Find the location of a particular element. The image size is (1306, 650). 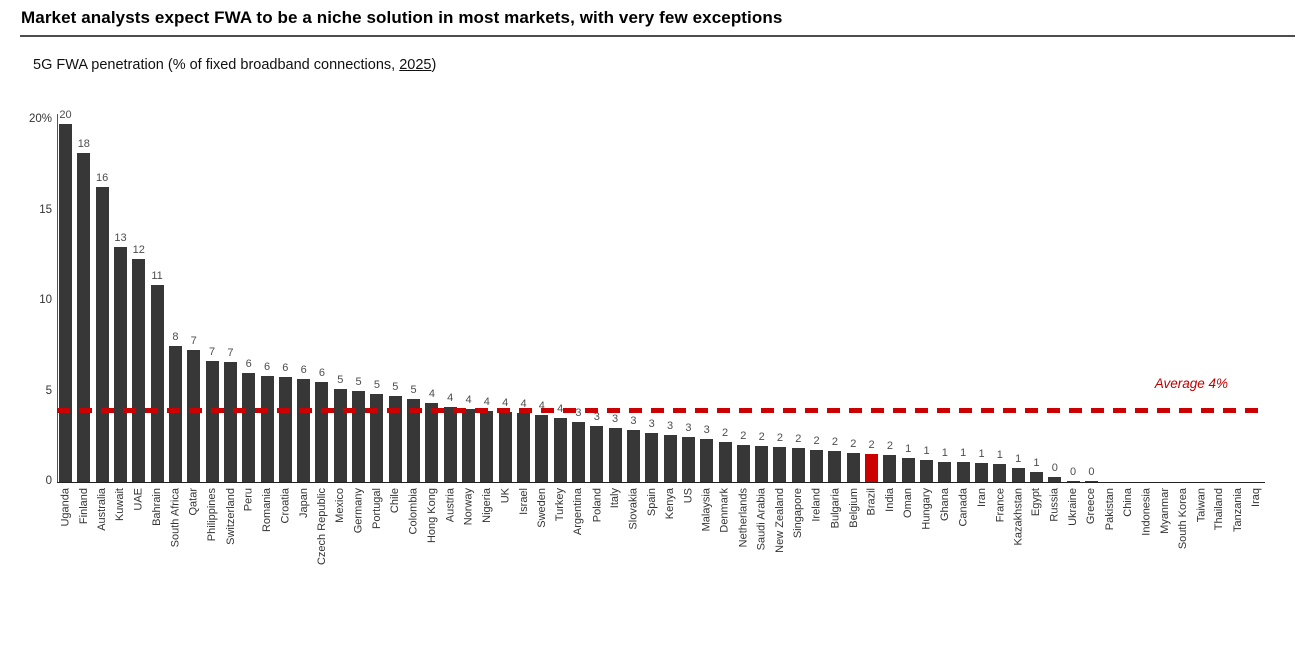

x-label-text: China is located at coordinates (1128, 502).